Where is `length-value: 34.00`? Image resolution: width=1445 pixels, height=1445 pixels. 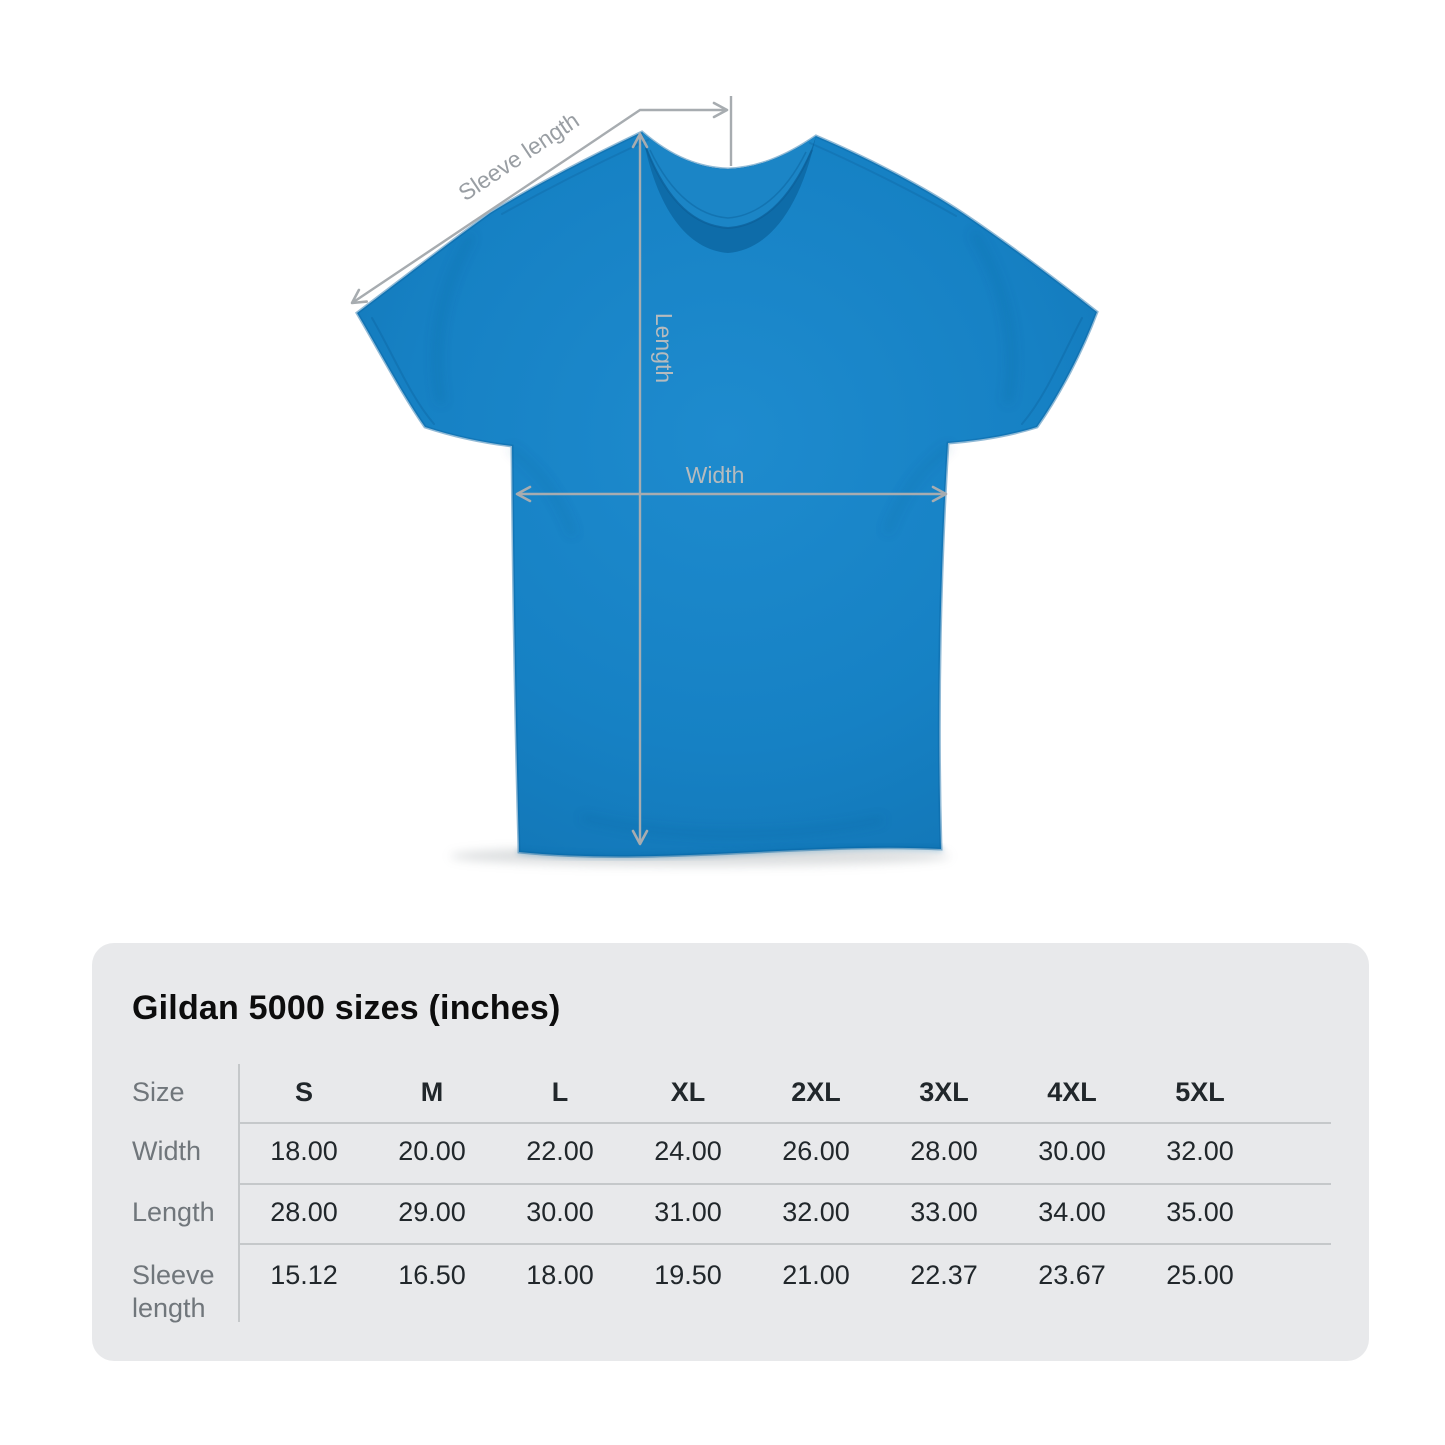
length-value: 34.00 is located at coordinates (1072, 1211).